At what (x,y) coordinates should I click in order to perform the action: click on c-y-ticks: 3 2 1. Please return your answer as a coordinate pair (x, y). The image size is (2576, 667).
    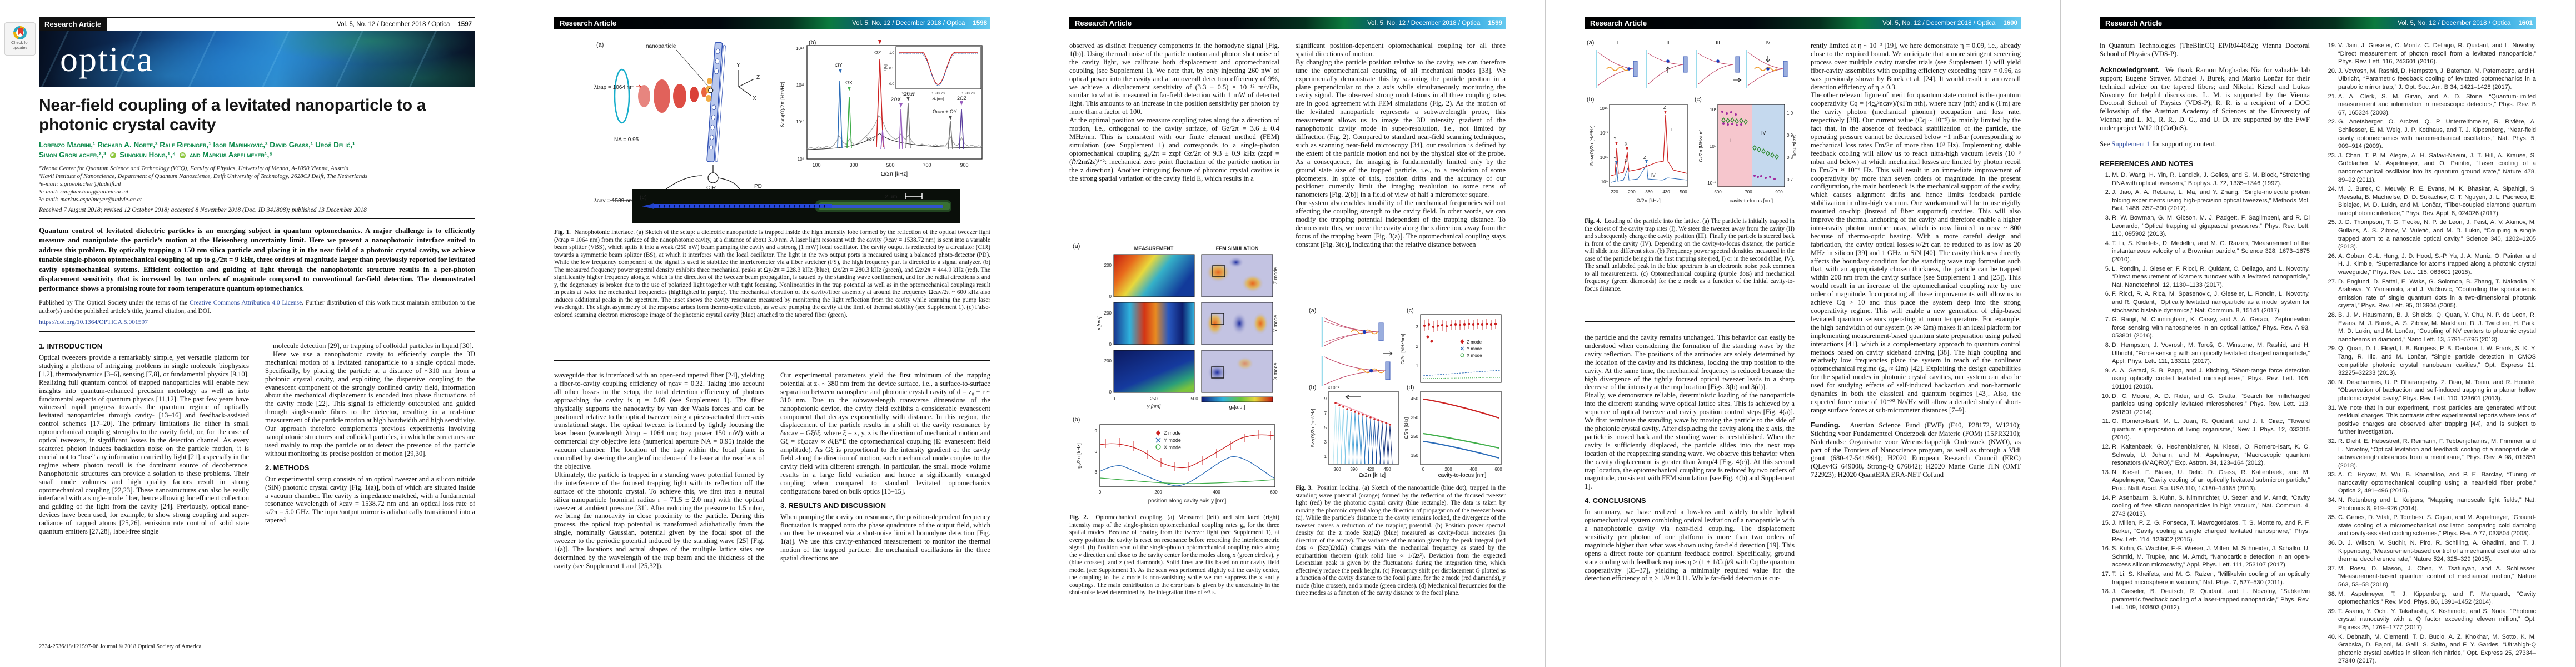
    Looking at the image, I should click on (1417, 347).